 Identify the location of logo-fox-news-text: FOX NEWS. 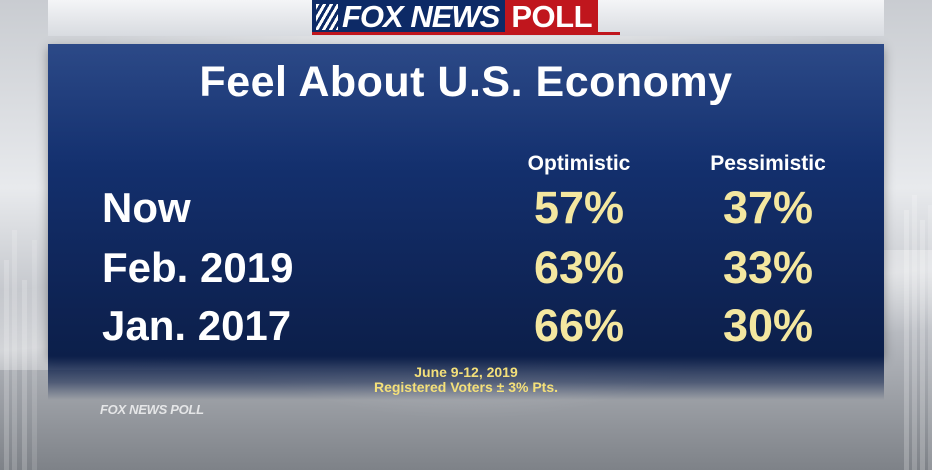
(421, 17).